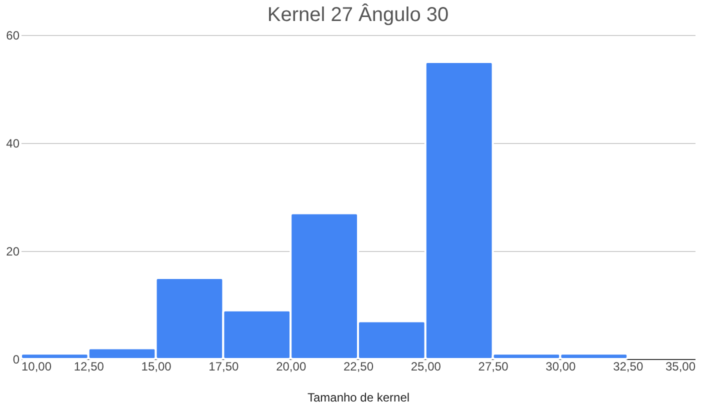  What do you see at coordinates (426, 367) in the screenshot?
I see `x-tick-label: 25,00` at bounding box center [426, 367].